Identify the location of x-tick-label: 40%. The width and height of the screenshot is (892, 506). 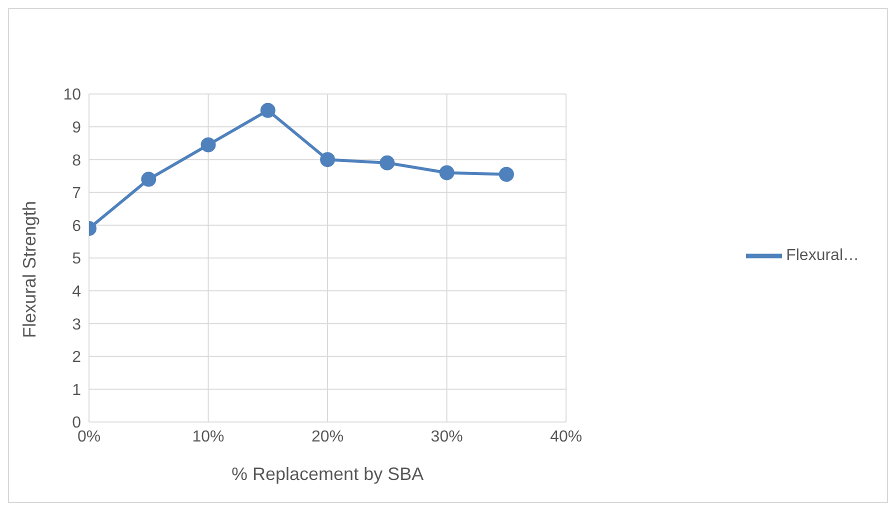
(566, 437).